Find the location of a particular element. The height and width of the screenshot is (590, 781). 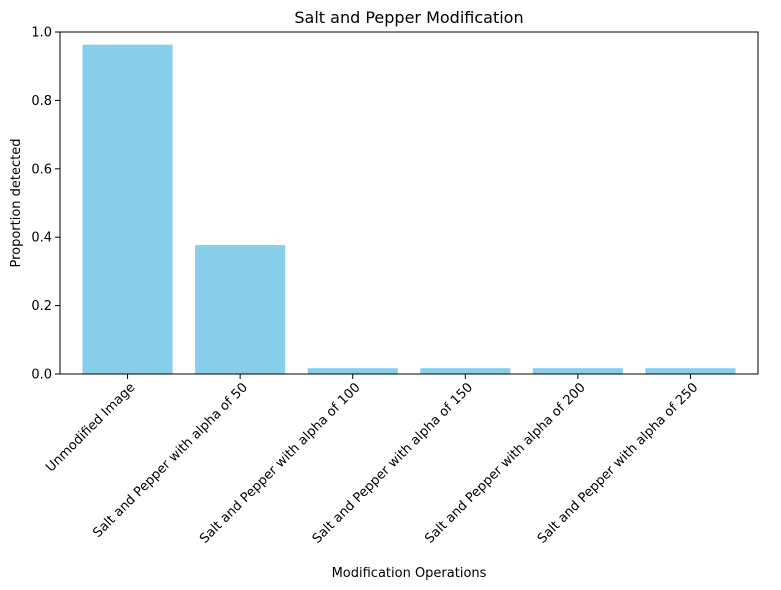

y-tick-label: 0.4 is located at coordinates (41, 238).